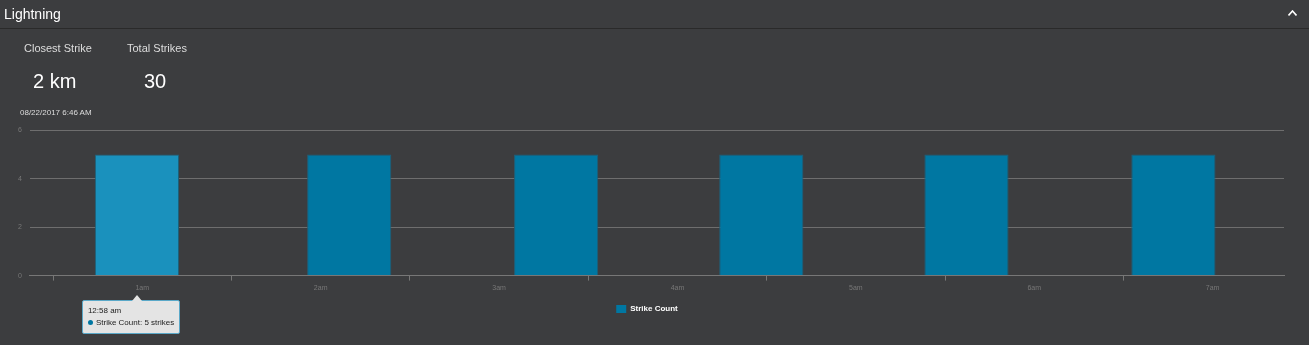  Describe the element at coordinates (134, 322) in the screenshot. I see `text: Strike Count: 5 strikes` at that location.